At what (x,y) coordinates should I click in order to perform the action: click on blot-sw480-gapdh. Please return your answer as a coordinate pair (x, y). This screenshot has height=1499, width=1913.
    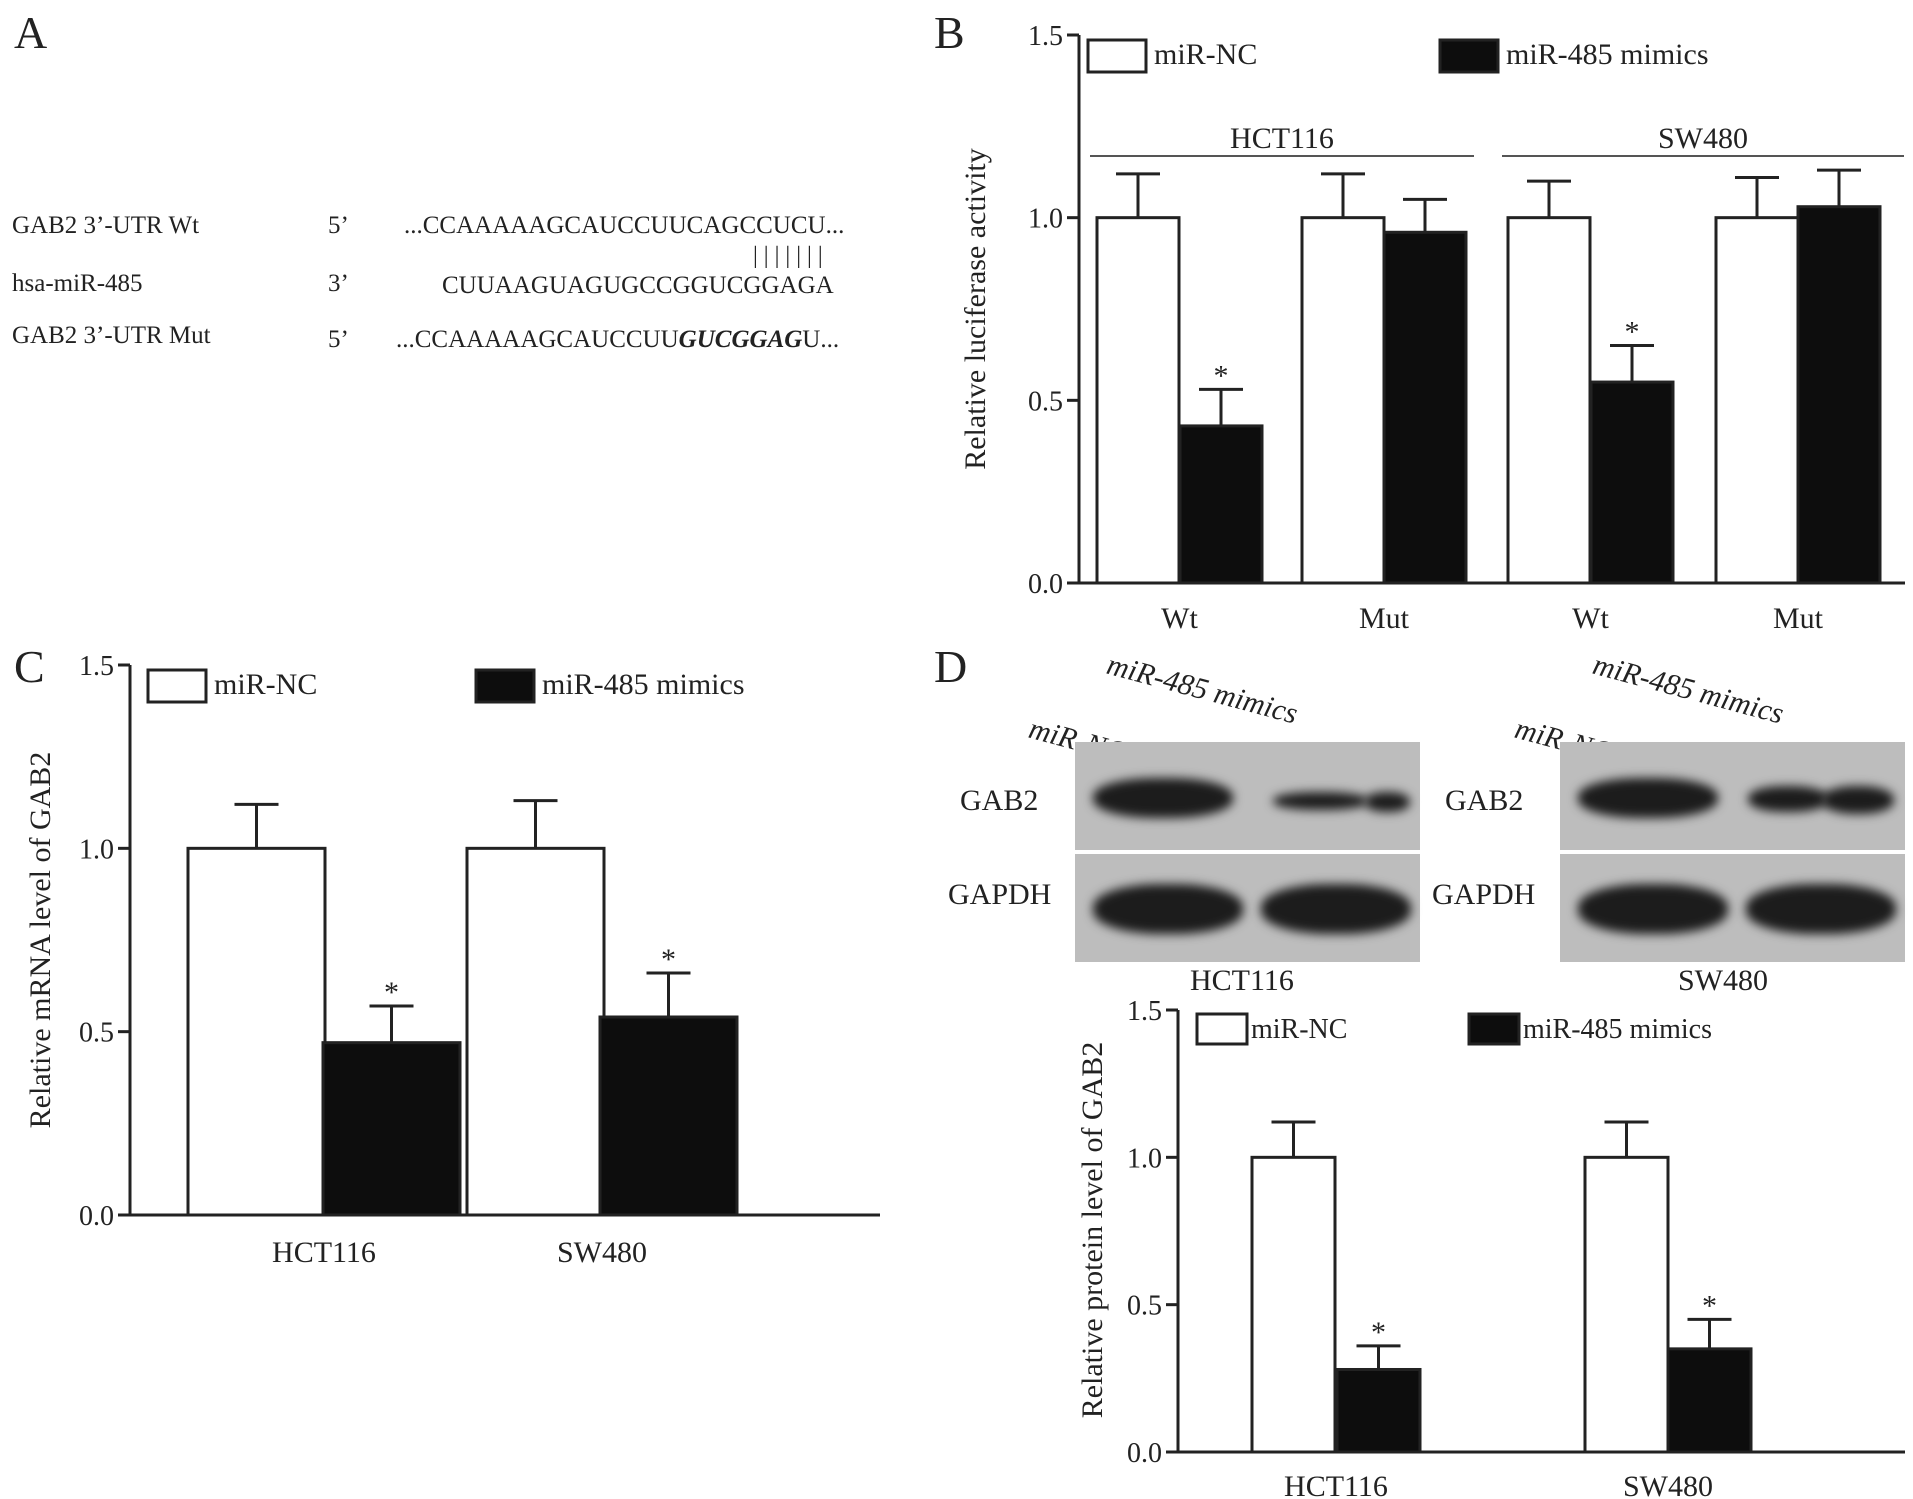
    Looking at the image, I should click on (1732, 908).